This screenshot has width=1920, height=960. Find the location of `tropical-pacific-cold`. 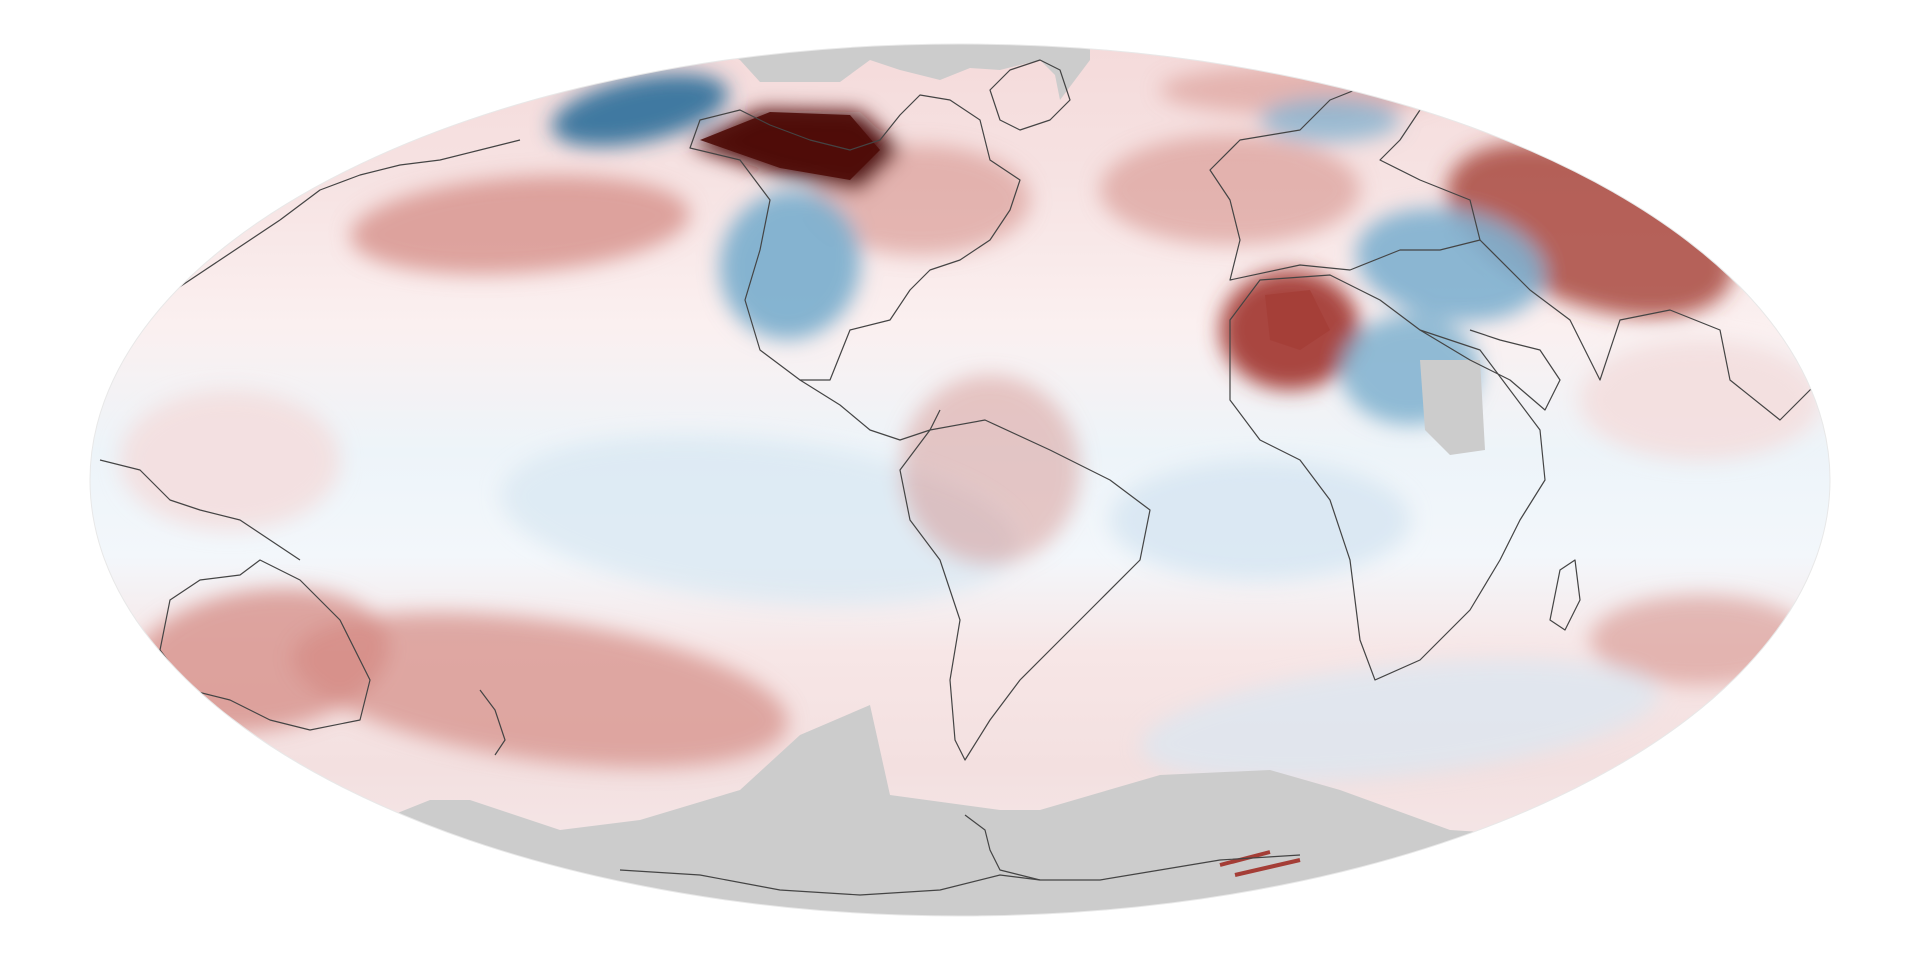

tropical-pacific-cold is located at coordinates (760, 520).